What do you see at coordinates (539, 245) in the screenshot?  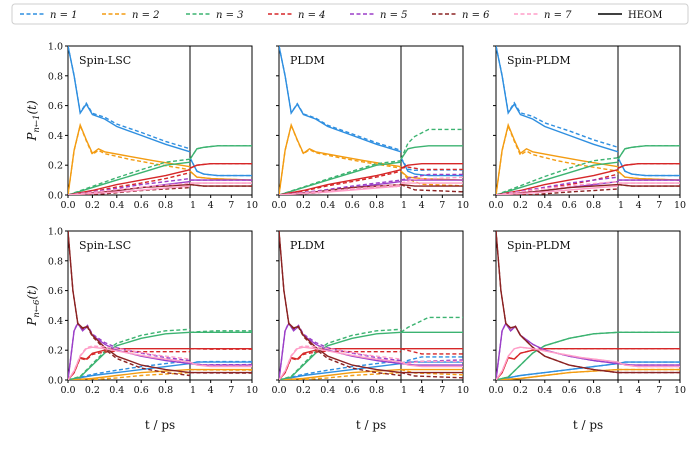 I see `method-title: Spin-PLDM` at bounding box center [539, 245].